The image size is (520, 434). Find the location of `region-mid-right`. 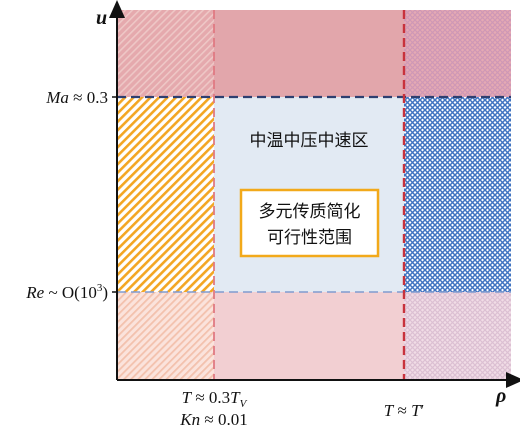

region-mid-right is located at coordinates (457, 194).